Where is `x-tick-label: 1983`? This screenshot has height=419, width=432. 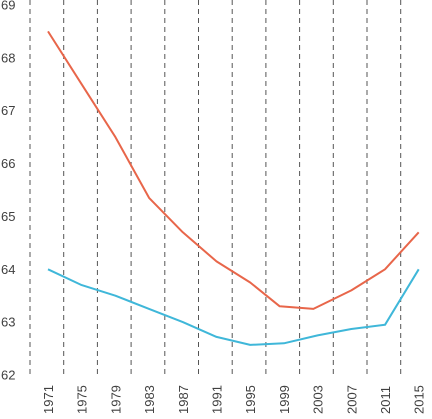 x-tick-label: 1983 is located at coordinates (149, 399).